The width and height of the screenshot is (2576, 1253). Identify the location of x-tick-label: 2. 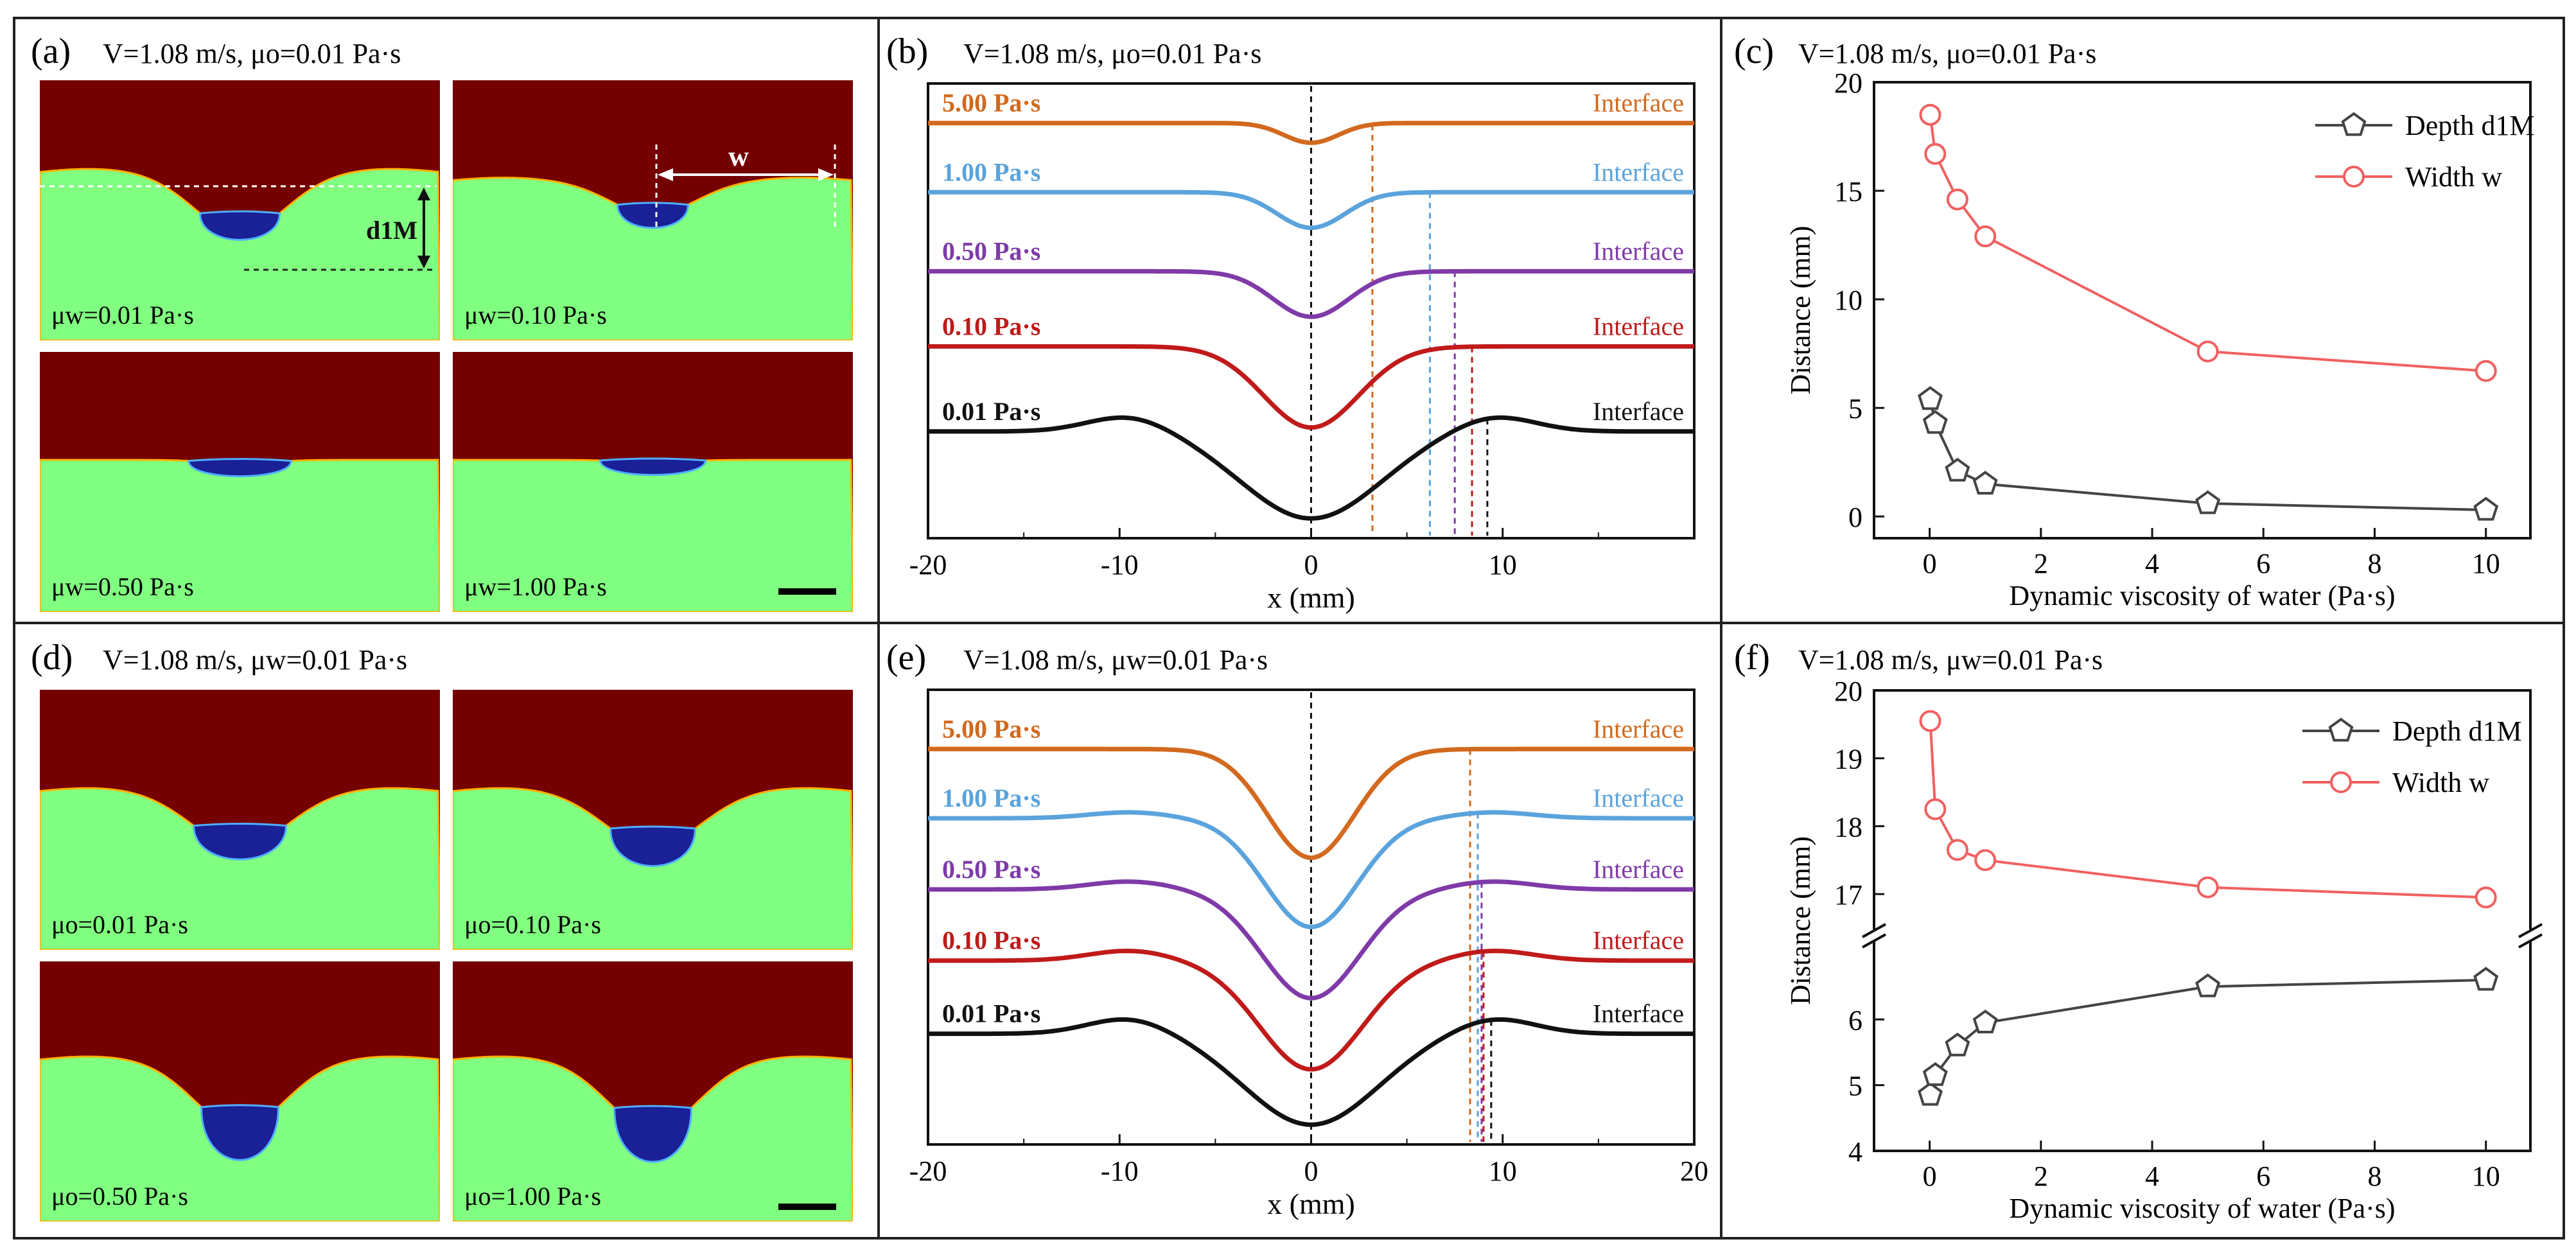
(2041, 563).